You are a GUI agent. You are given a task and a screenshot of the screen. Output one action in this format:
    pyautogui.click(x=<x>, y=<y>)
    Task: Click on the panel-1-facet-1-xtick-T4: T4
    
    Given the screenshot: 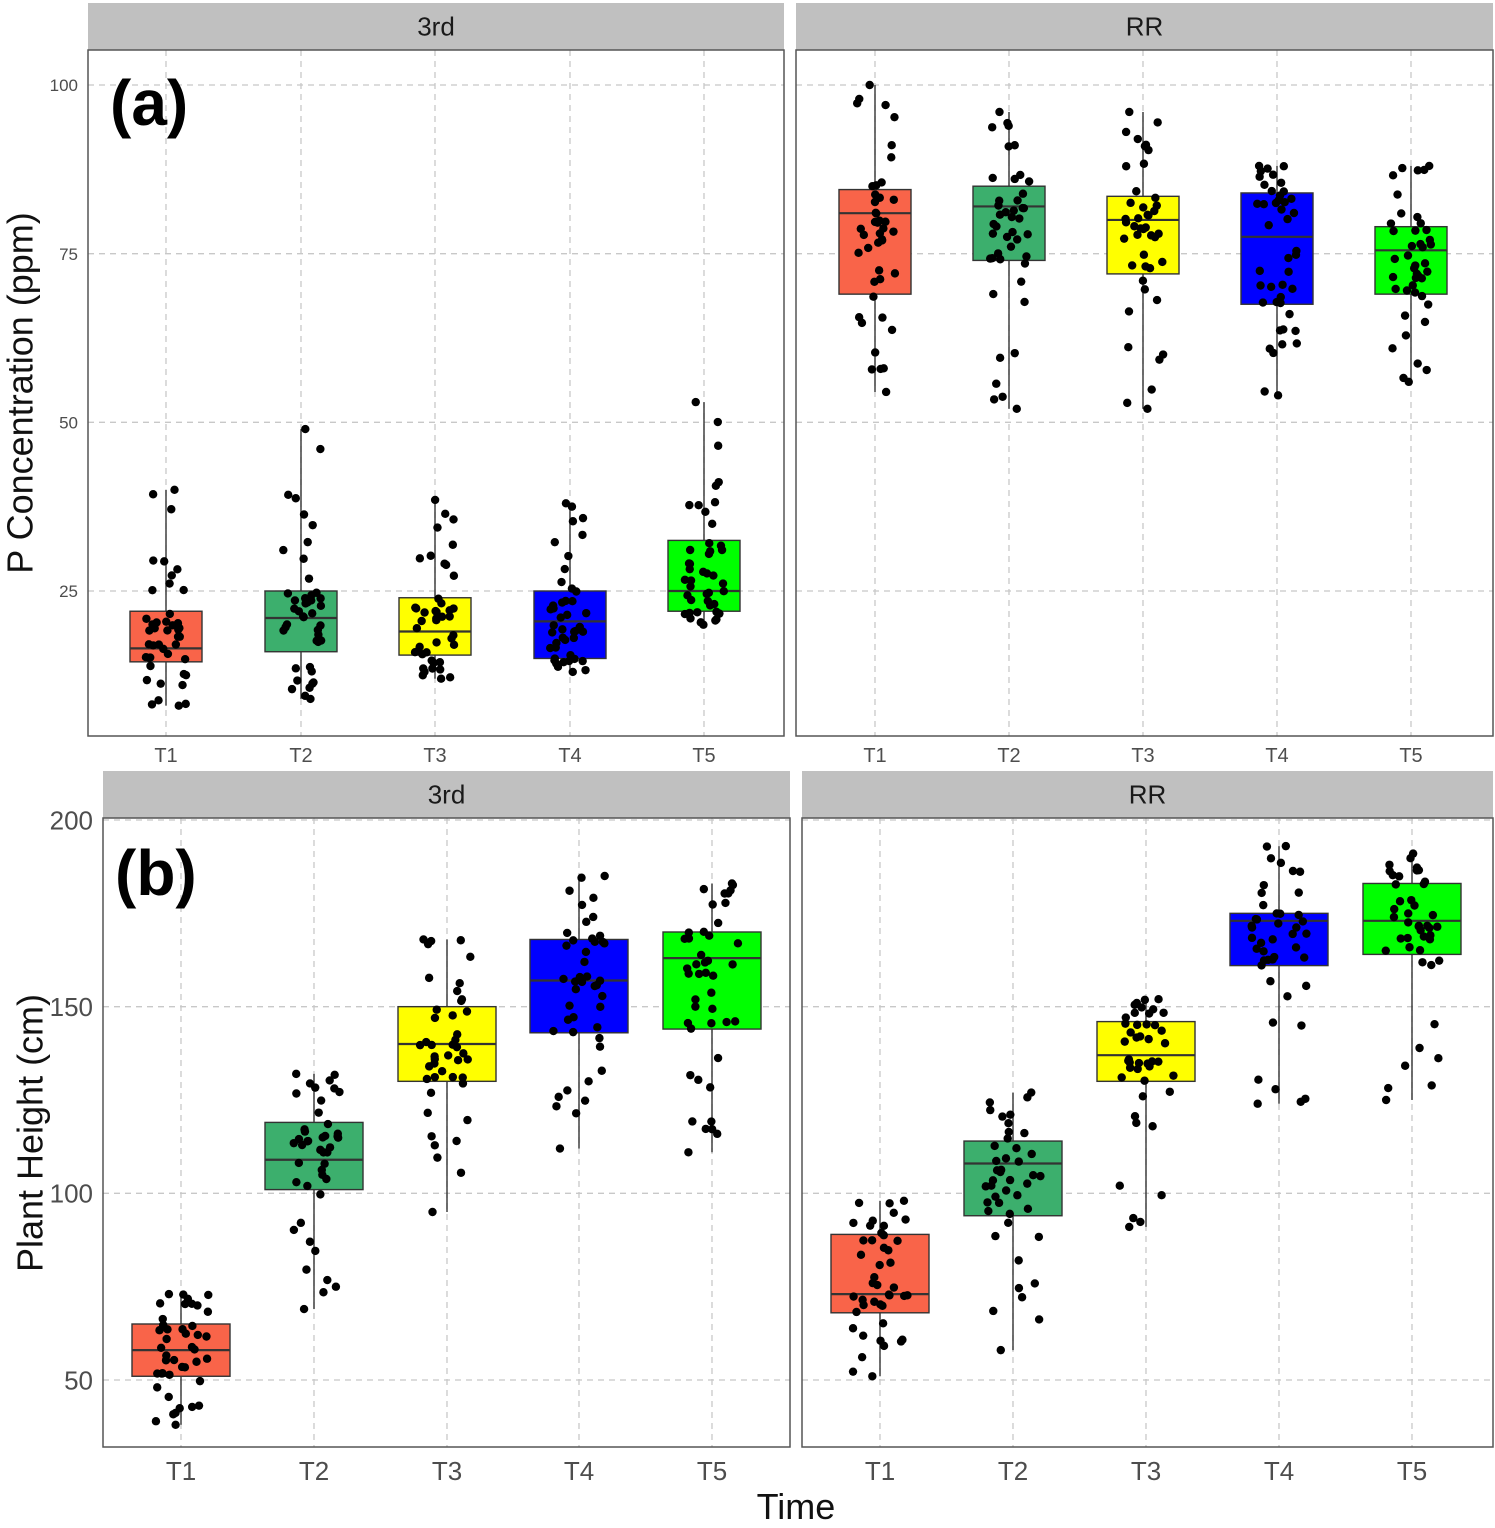 What is the action you would take?
    pyautogui.click(x=1279, y=1471)
    